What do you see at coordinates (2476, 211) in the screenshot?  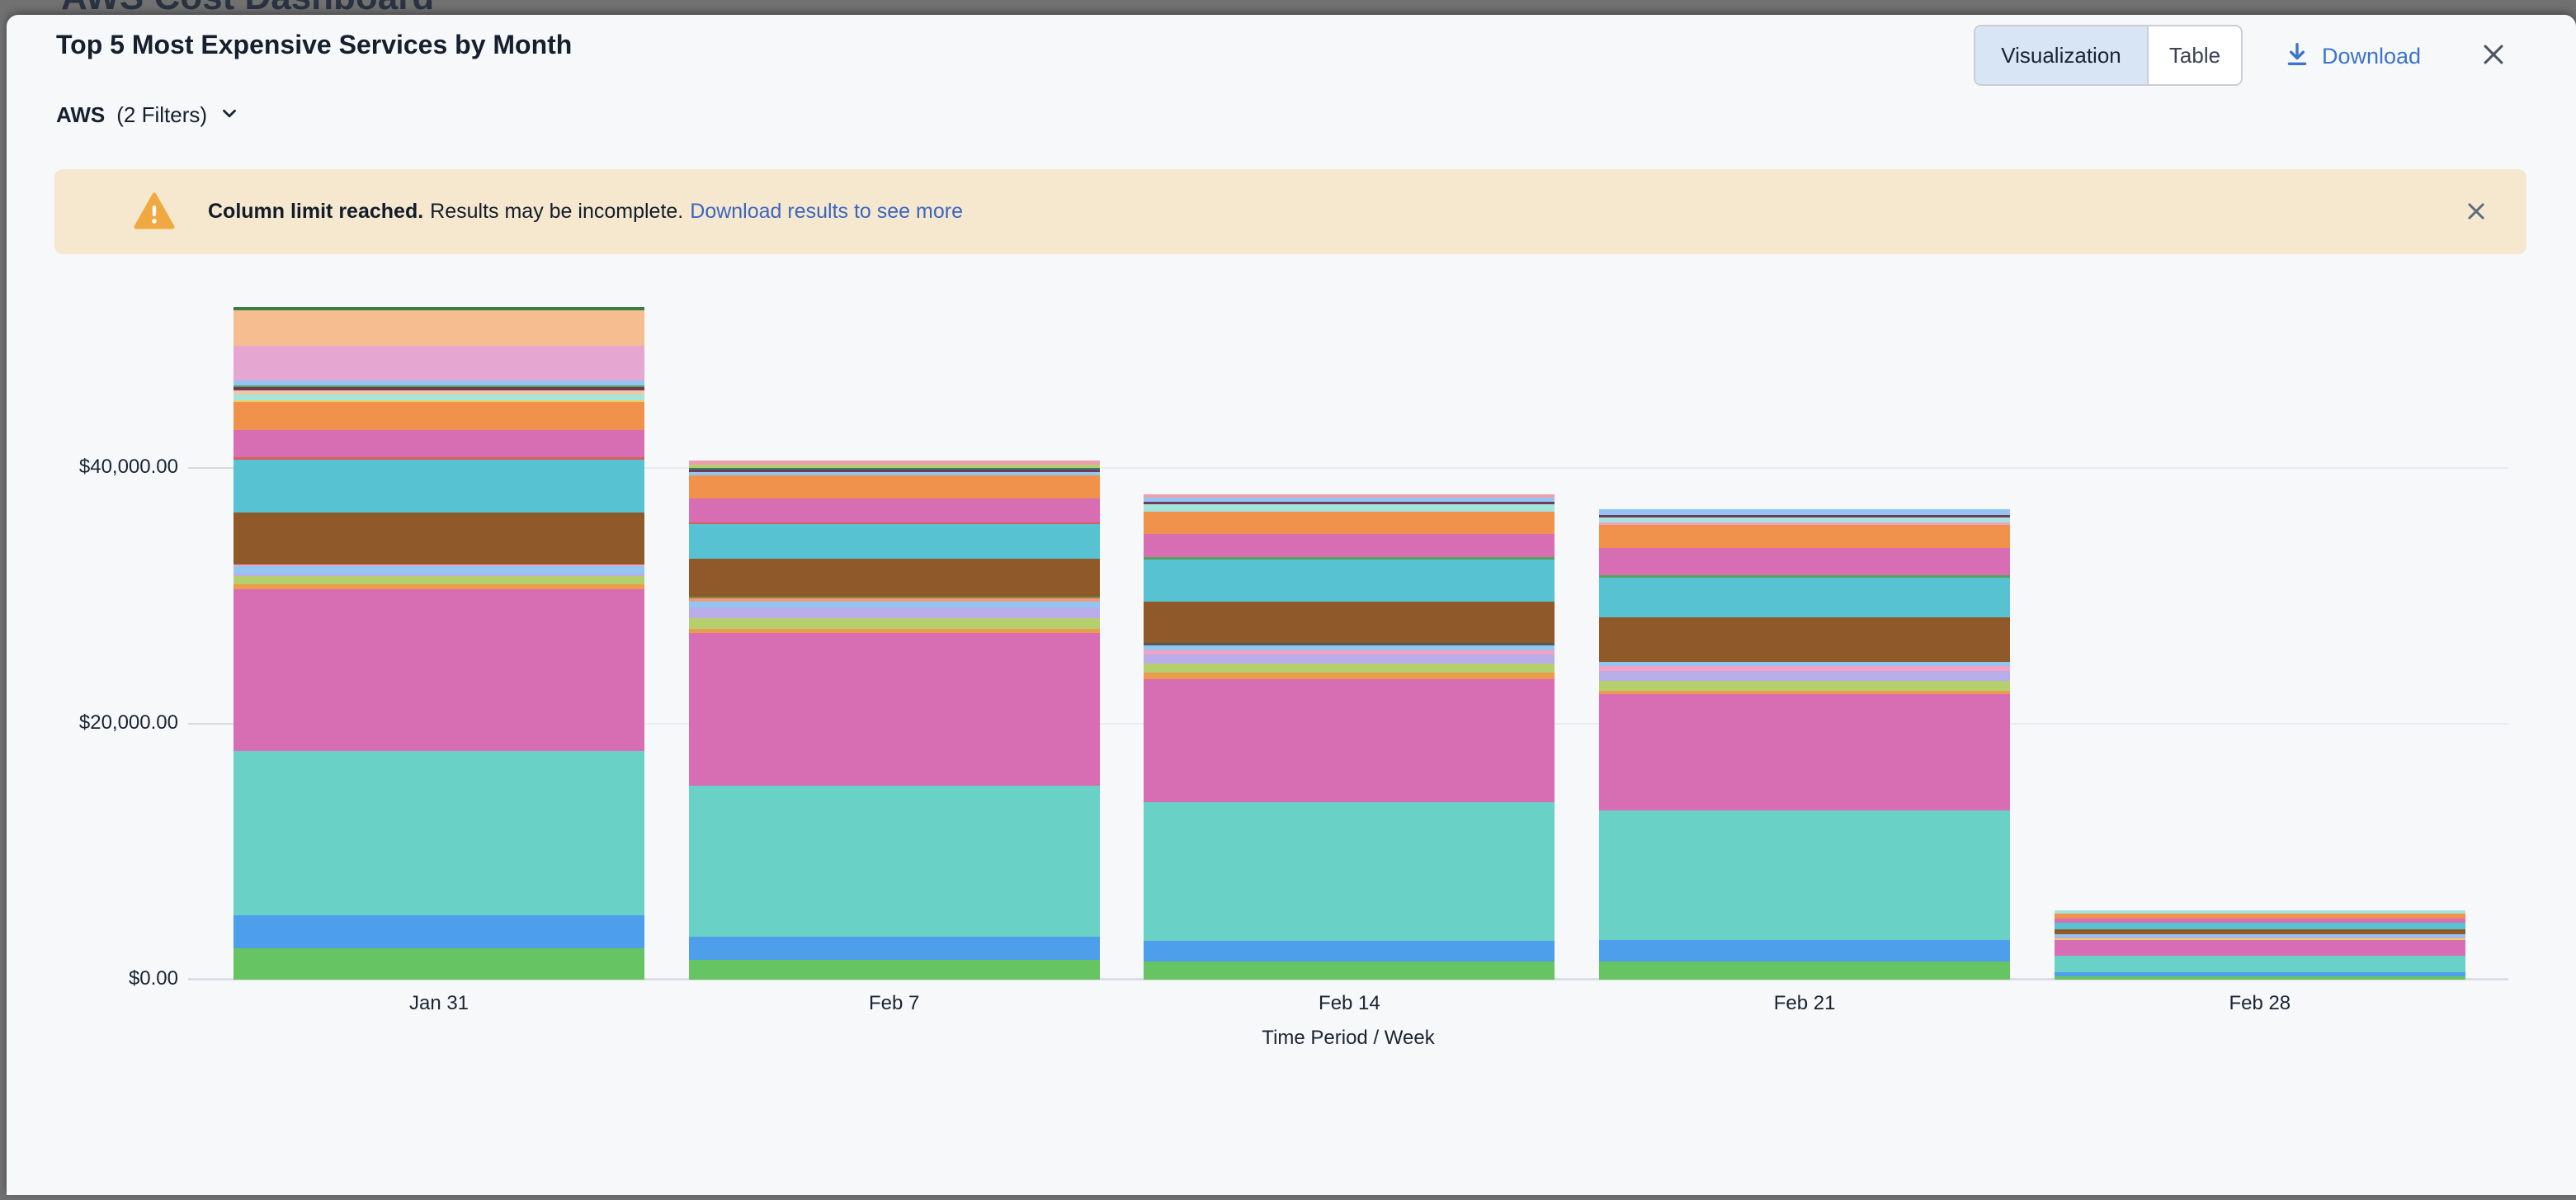 I see `dismiss-warning-button` at bounding box center [2476, 211].